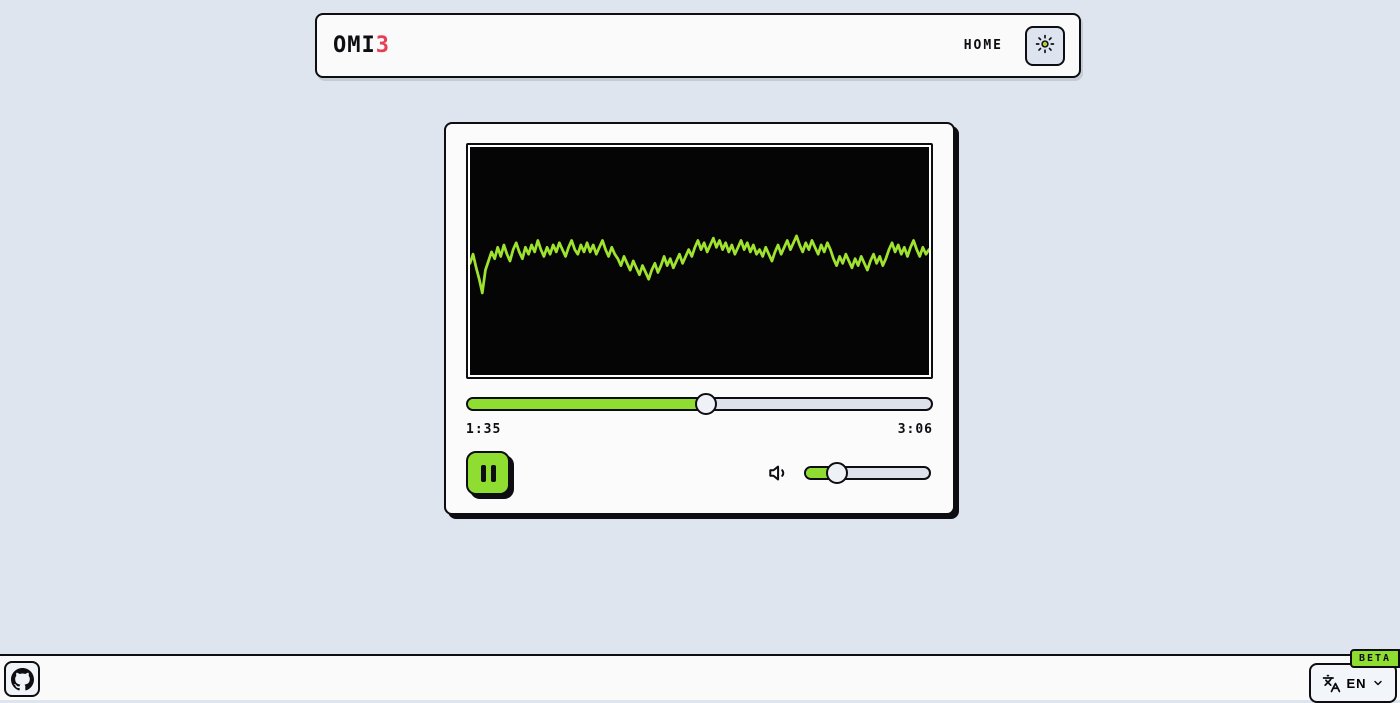 The width and height of the screenshot is (1400, 703). I want to click on waveform-canvas, so click(699, 261).